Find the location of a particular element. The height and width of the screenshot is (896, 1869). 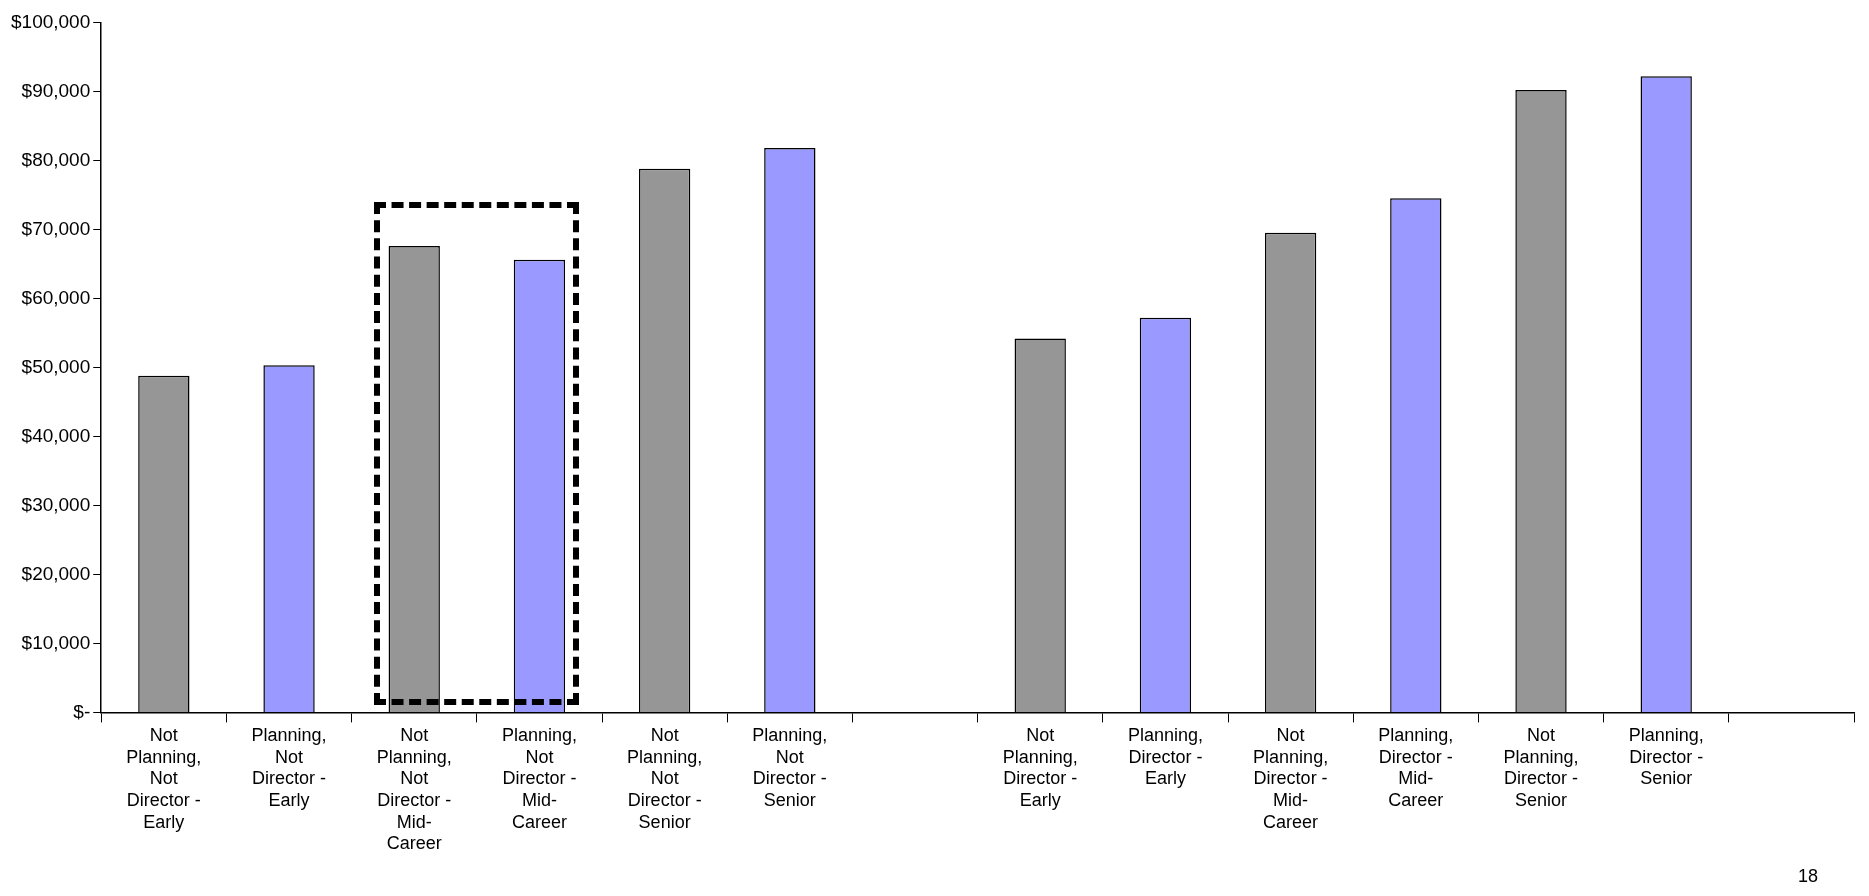

x-tick-label: Planning, Director - Senior is located at coordinates (1666, 757).